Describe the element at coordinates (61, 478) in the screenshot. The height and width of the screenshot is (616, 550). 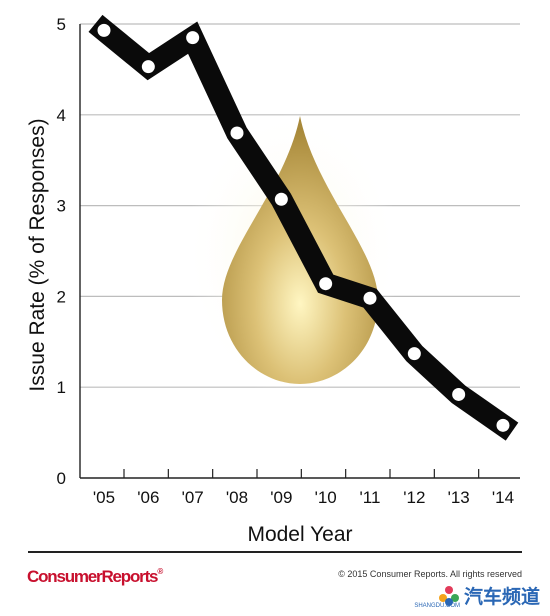
I see `y-tick-label: 0` at that location.